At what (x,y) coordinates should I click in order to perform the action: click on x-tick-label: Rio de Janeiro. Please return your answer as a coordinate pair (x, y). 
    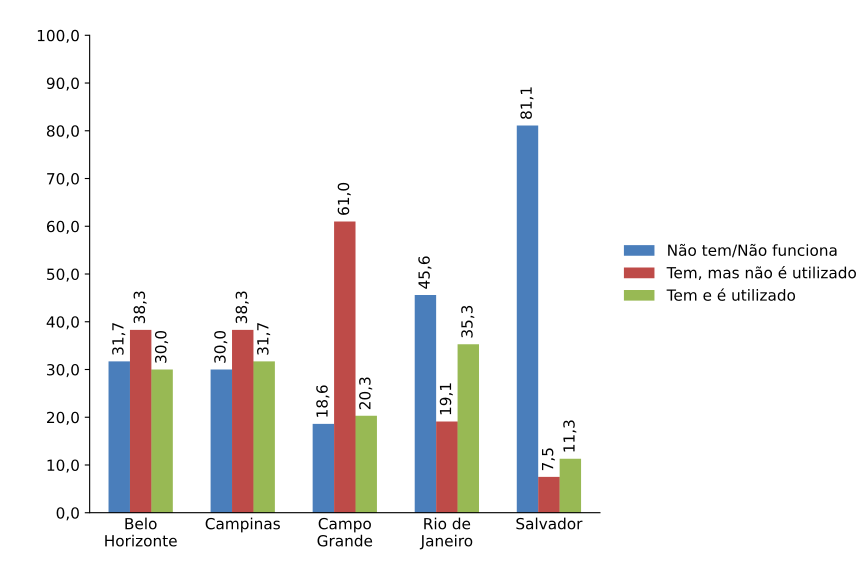
    Looking at the image, I should click on (446, 534).